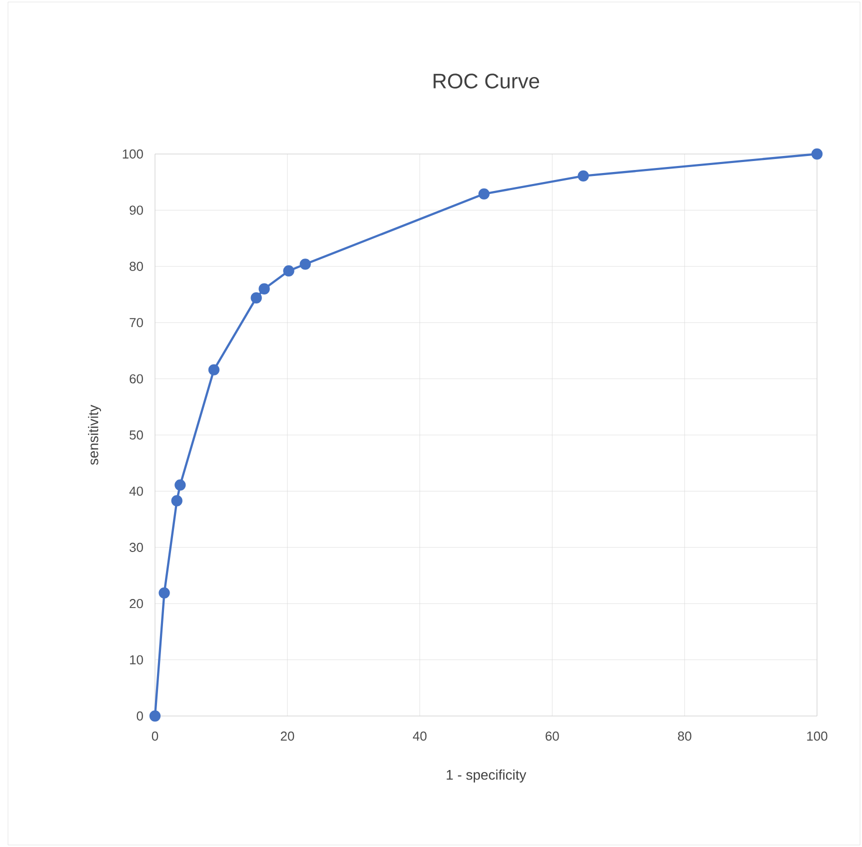 The width and height of the screenshot is (862, 847). I want to click on y-axis-title: sensitivity, so click(95, 434).